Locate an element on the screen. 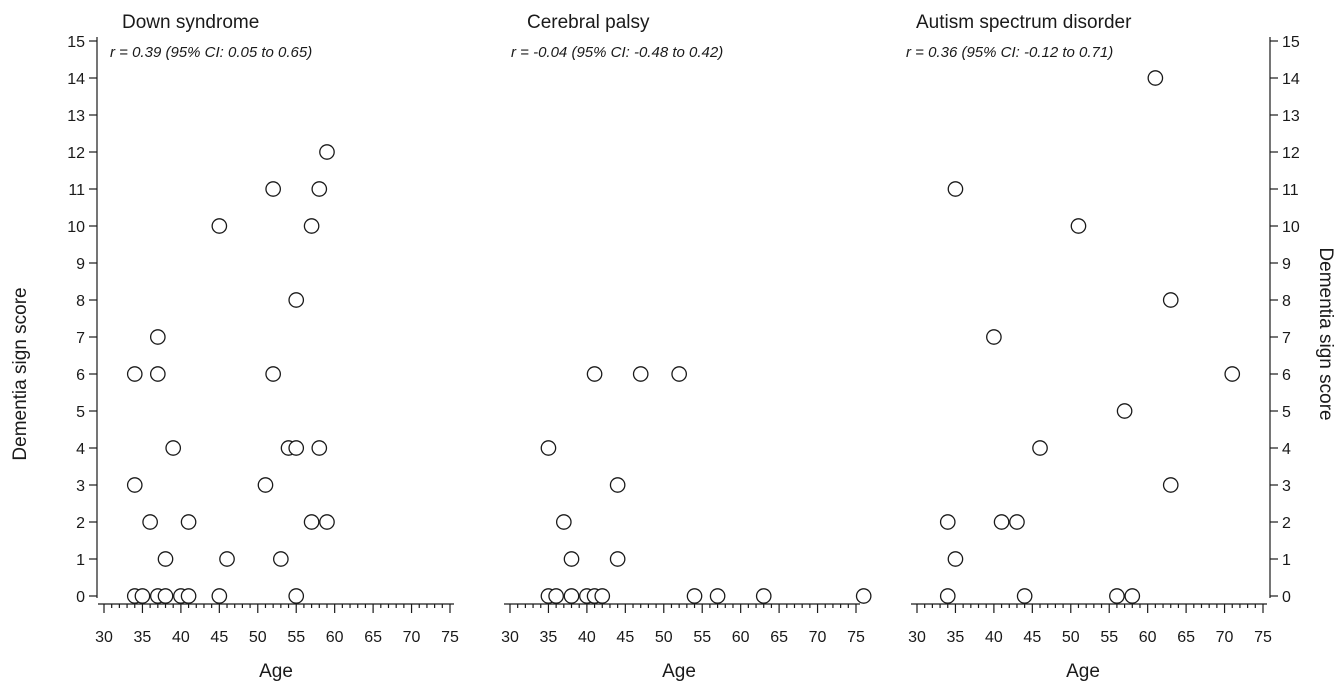 This screenshot has height=682, width=1338. y-axis-label-right: Dementia sign score is located at coordinates (1325, 333).